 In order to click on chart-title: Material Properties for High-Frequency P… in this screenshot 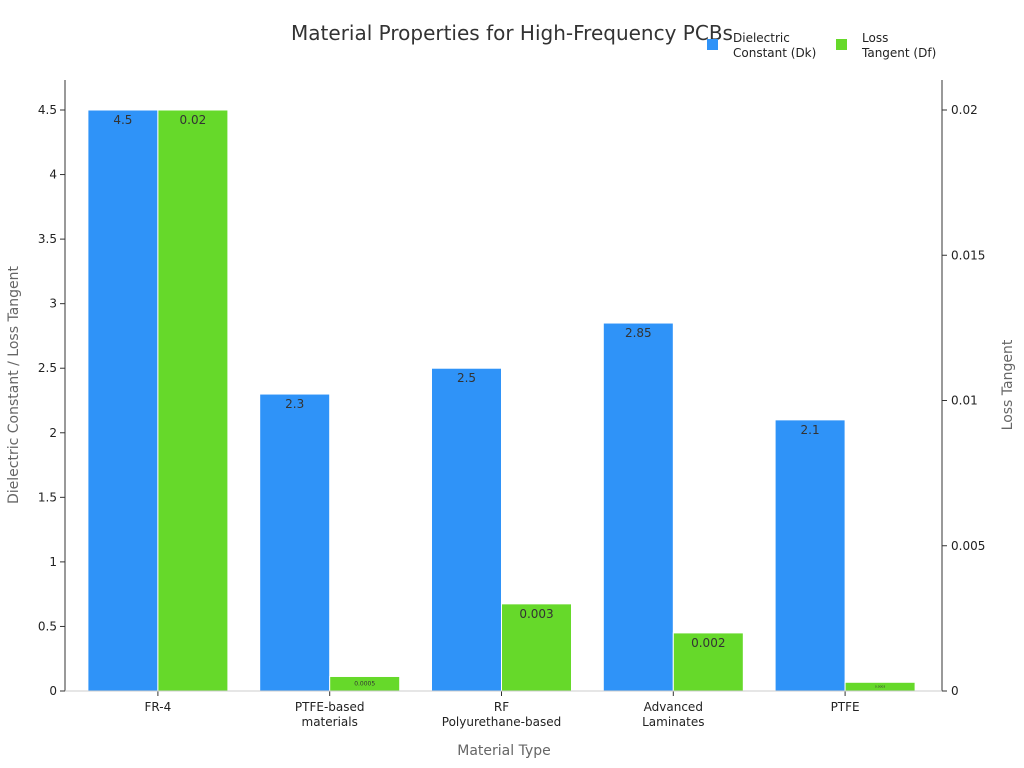, I will do `click(512, 33)`.